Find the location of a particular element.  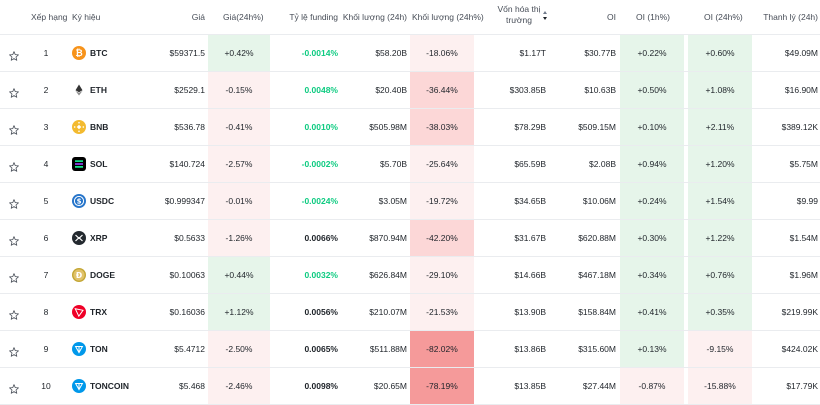

oi-24h-cell: +1.08% is located at coordinates (720, 90).